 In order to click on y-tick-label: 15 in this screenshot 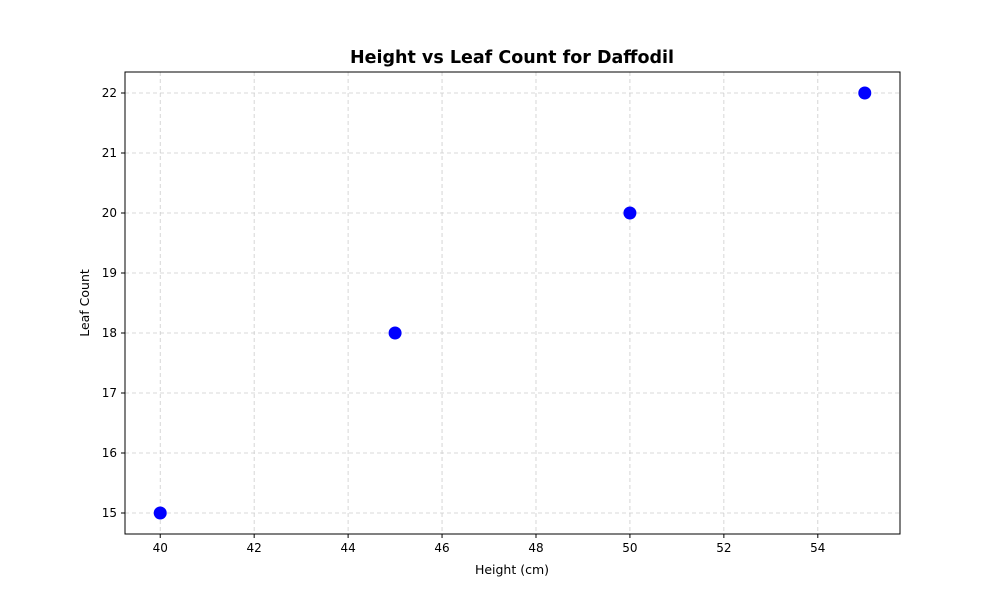, I will do `click(109, 513)`.